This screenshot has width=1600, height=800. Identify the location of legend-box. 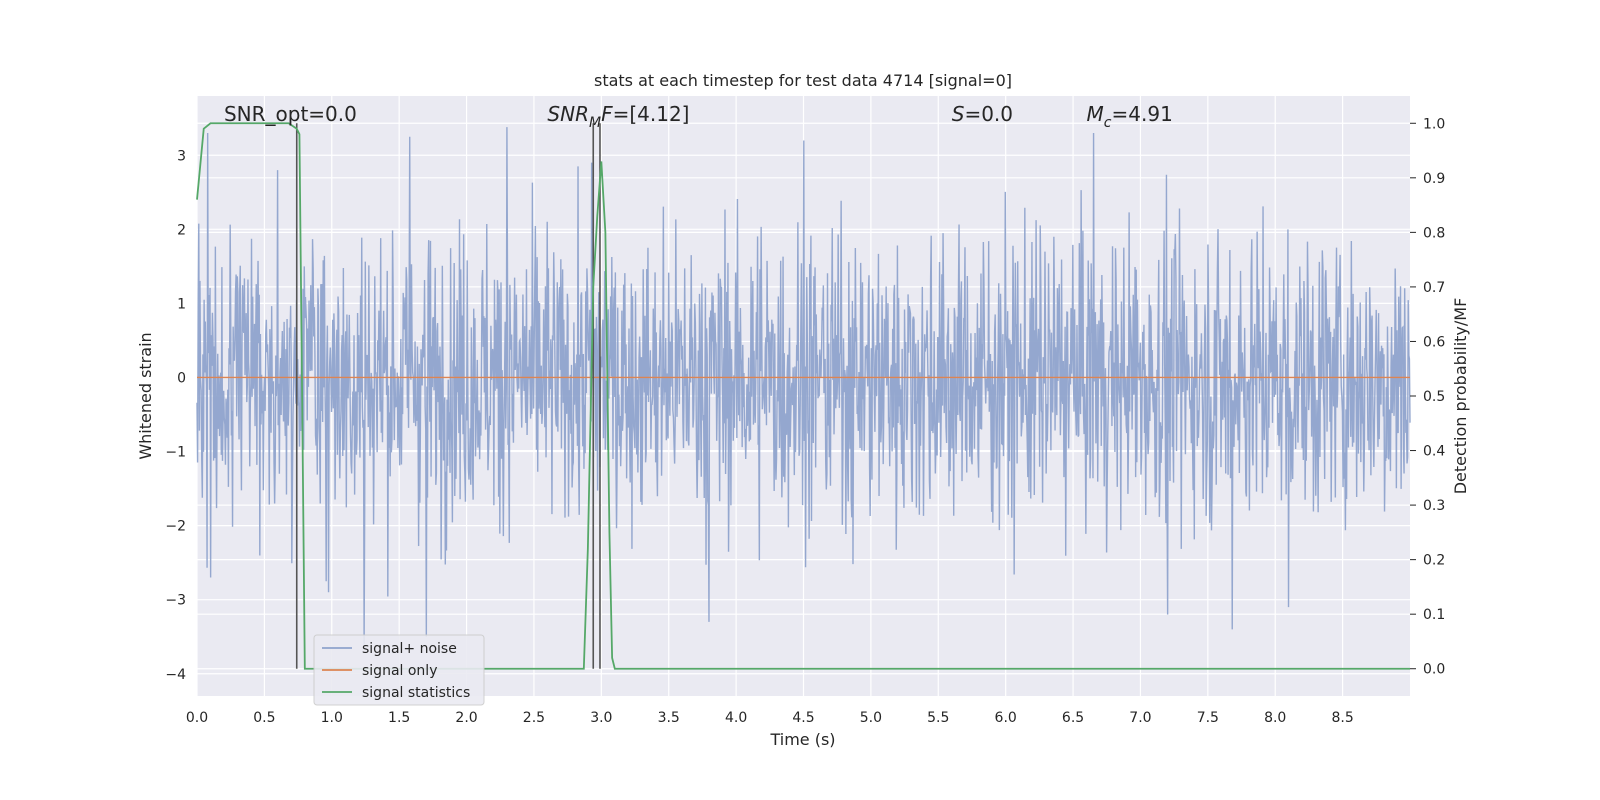
(399, 670).